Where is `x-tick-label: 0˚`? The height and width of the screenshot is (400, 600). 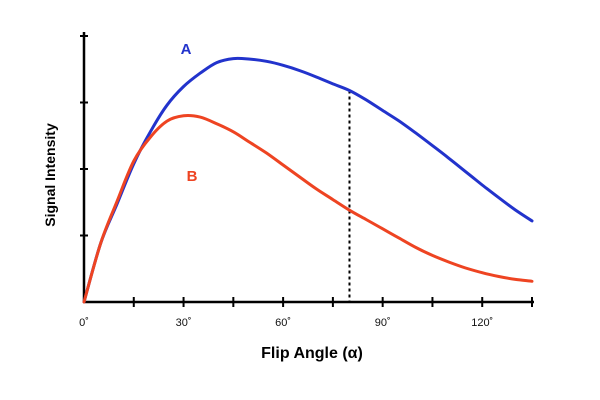 x-tick-label: 0˚ is located at coordinates (84, 323).